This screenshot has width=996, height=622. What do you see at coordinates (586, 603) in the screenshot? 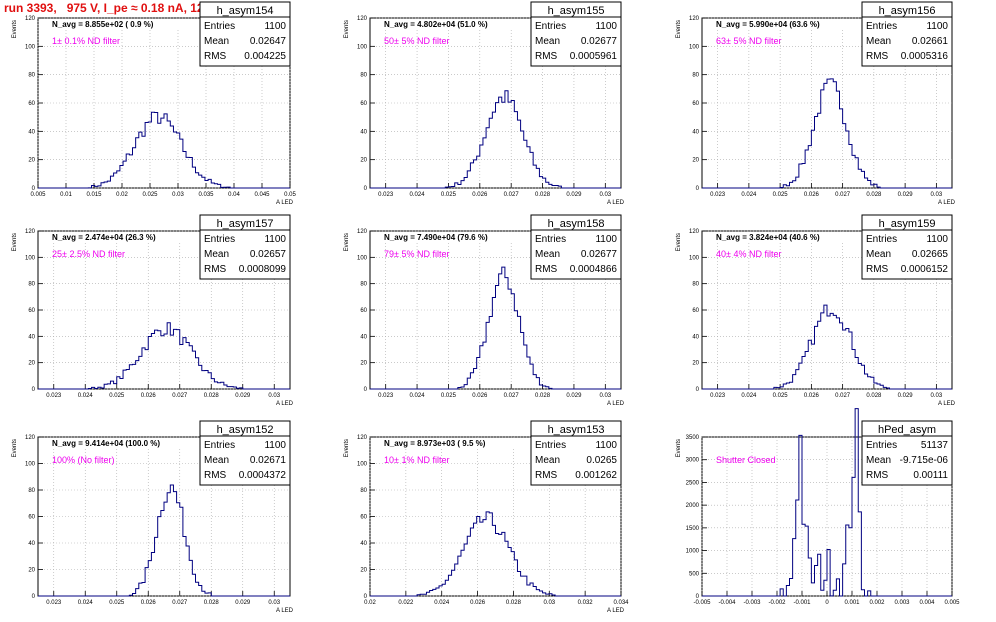
I see `x-tick-label: 0.032` at bounding box center [586, 603].